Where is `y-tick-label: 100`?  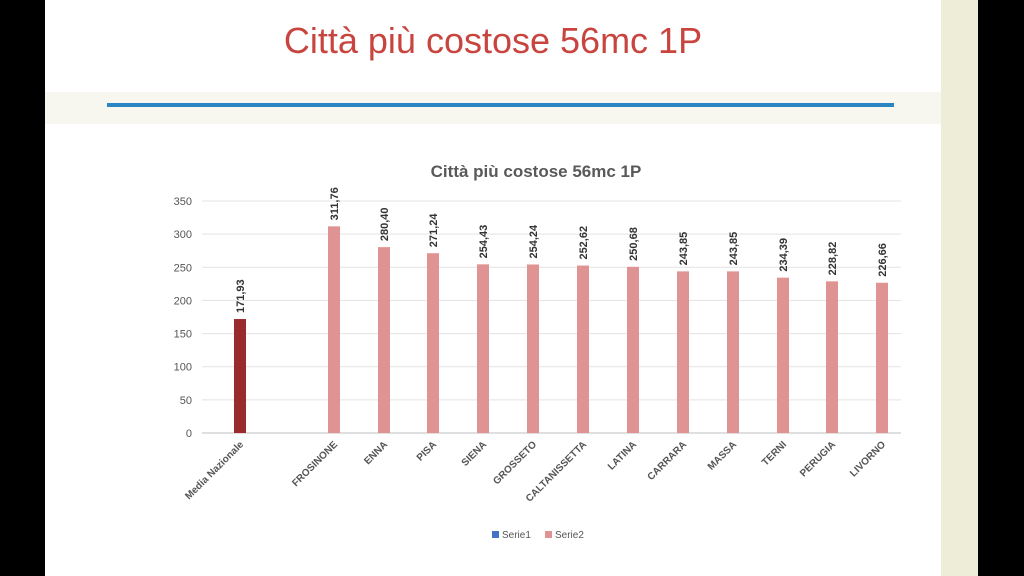
y-tick-label: 100 is located at coordinates (183, 368).